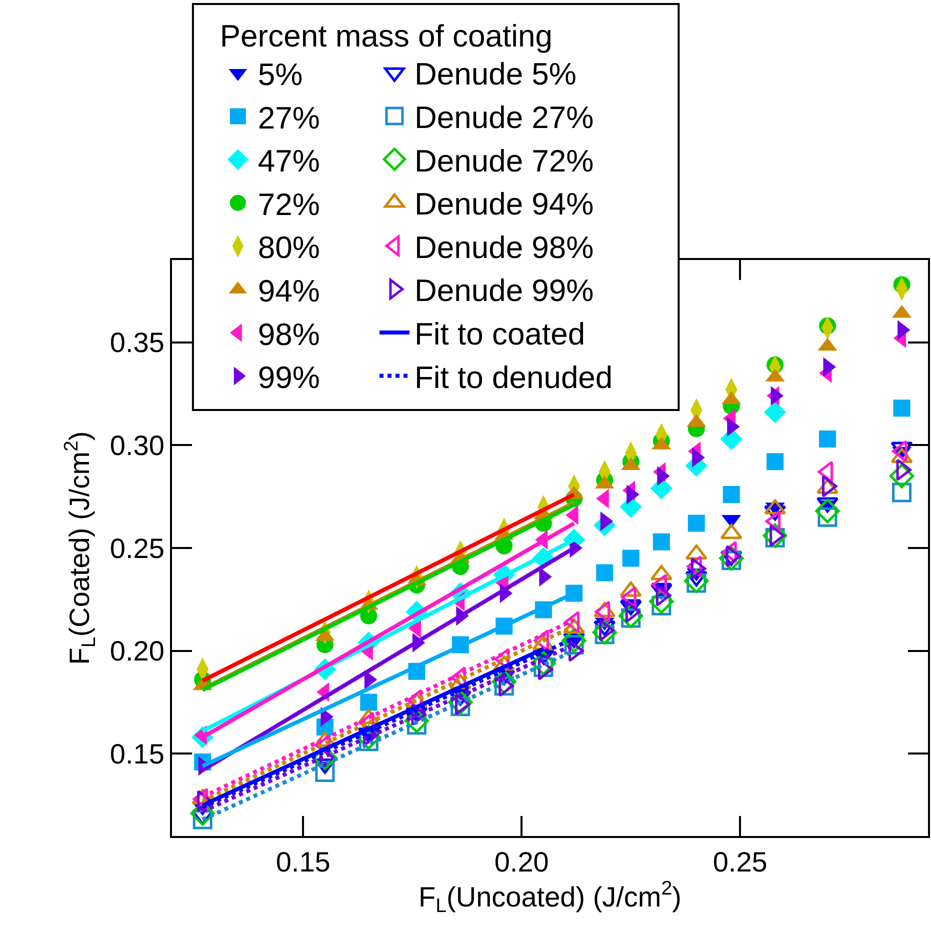  What do you see at coordinates (495, 74) in the screenshot?
I see `legend-label: Denude 5%` at bounding box center [495, 74].